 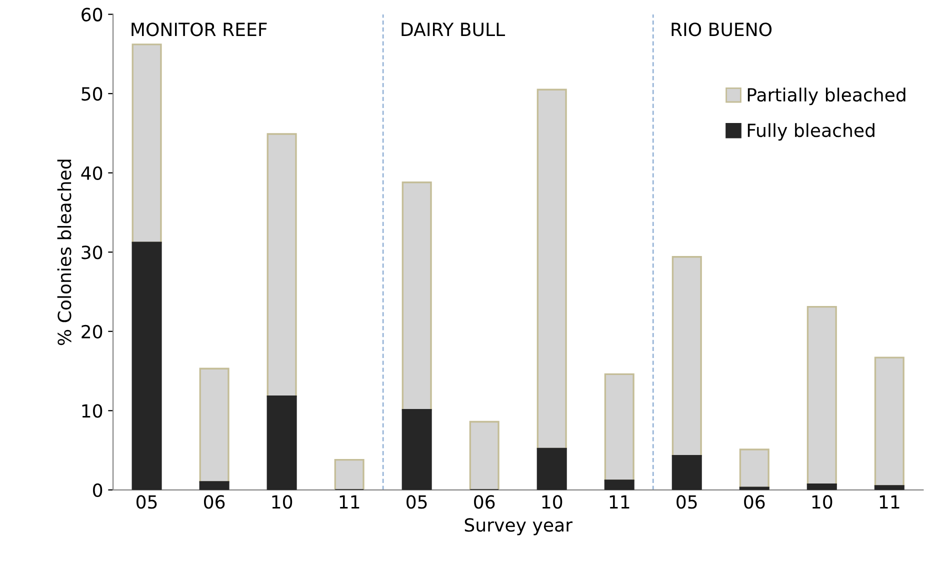 I want to click on y-tick-label: 40, so click(x=91, y=173).